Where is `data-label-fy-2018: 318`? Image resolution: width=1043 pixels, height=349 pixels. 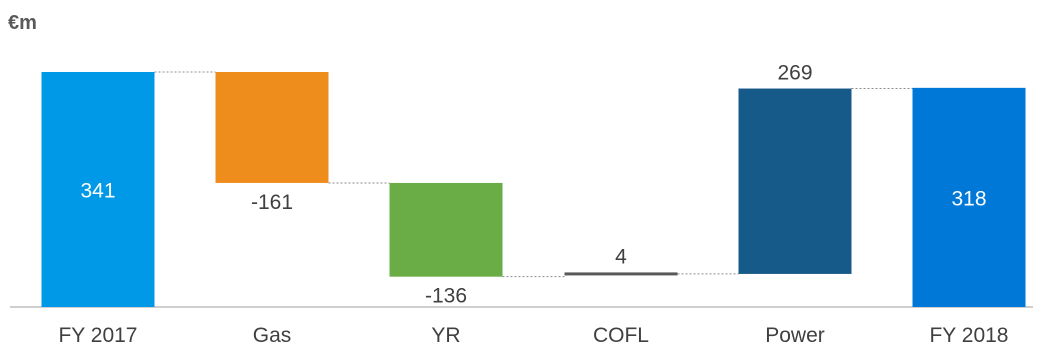
data-label-fy-2018: 318 is located at coordinates (968, 198).